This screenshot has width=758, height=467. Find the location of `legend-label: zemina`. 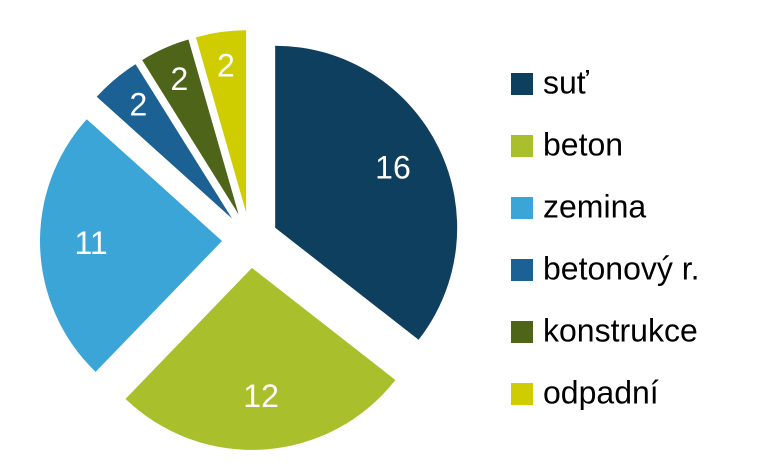

legend-label: zemina is located at coordinates (594, 206).